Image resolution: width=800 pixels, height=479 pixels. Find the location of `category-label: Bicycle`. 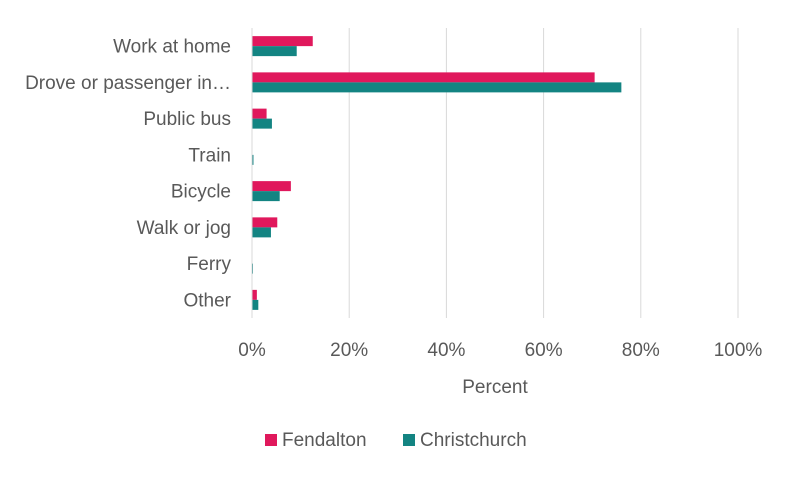

category-label: Bicycle is located at coordinates (201, 192).